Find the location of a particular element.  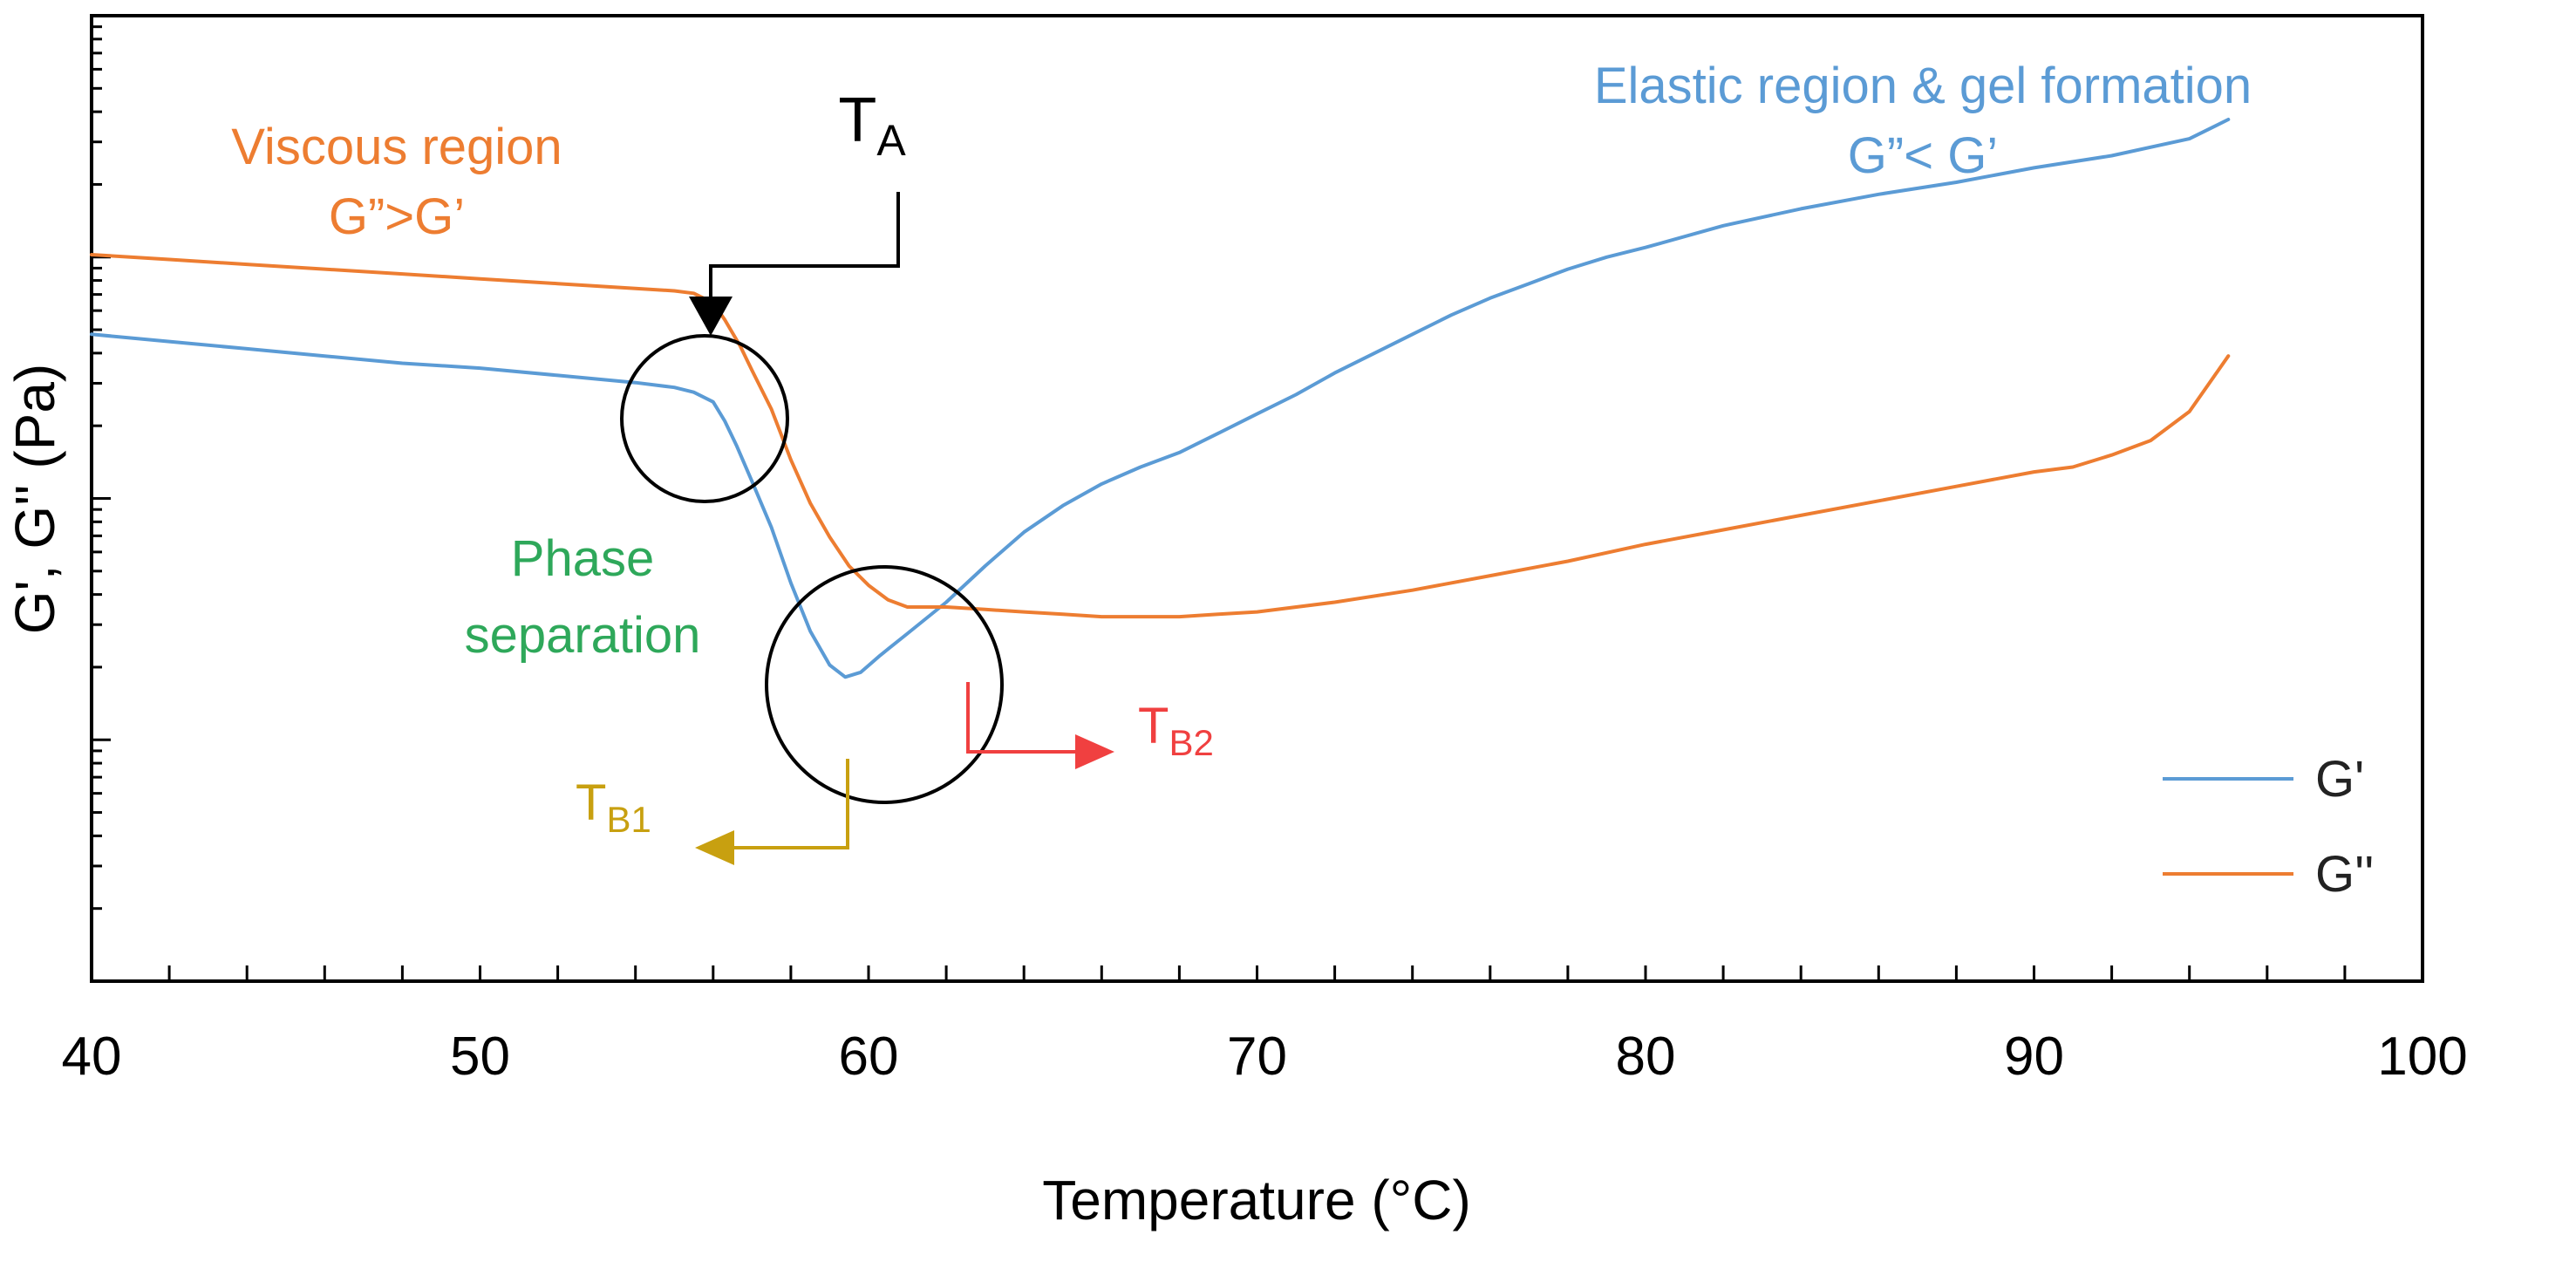

x-tick-label: 60 is located at coordinates (869, 1057).